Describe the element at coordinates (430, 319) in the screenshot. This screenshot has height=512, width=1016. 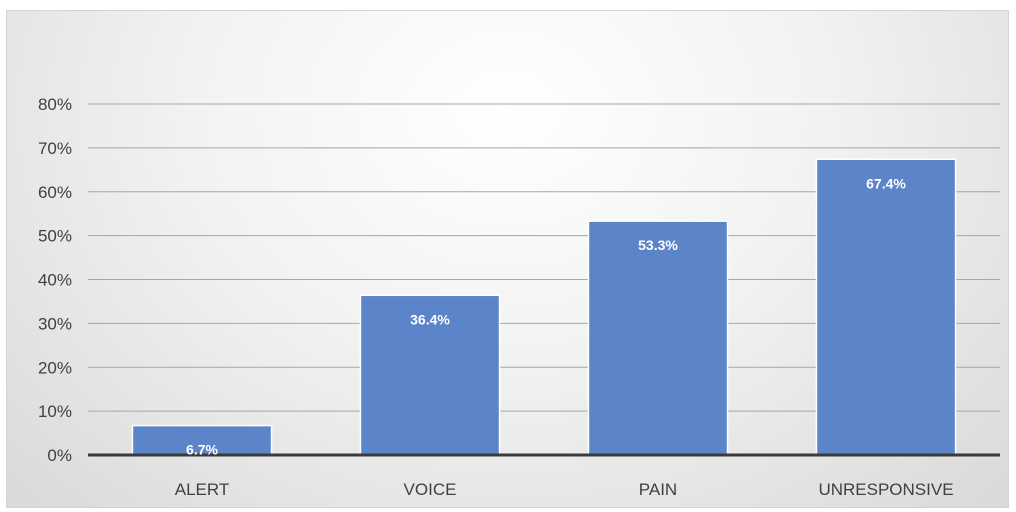
I see `data-label: 36.4%` at that location.